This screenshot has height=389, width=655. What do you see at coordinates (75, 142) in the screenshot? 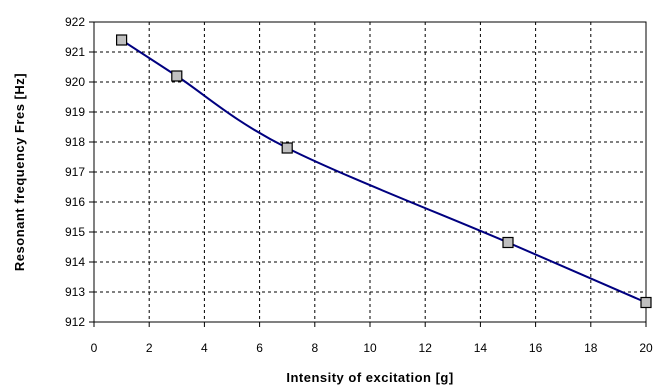
I see `y-tick-label: 918` at bounding box center [75, 142].